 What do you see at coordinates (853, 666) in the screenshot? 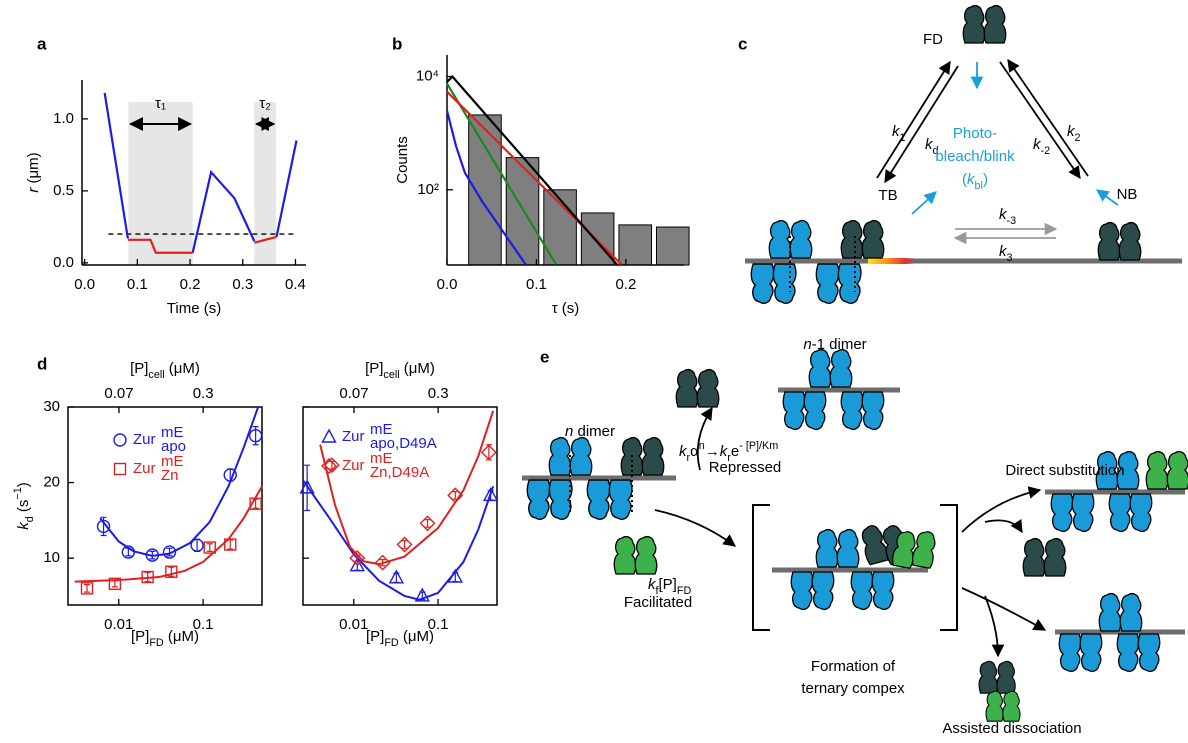
I see `diagram-label: Formation of` at bounding box center [853, 666].